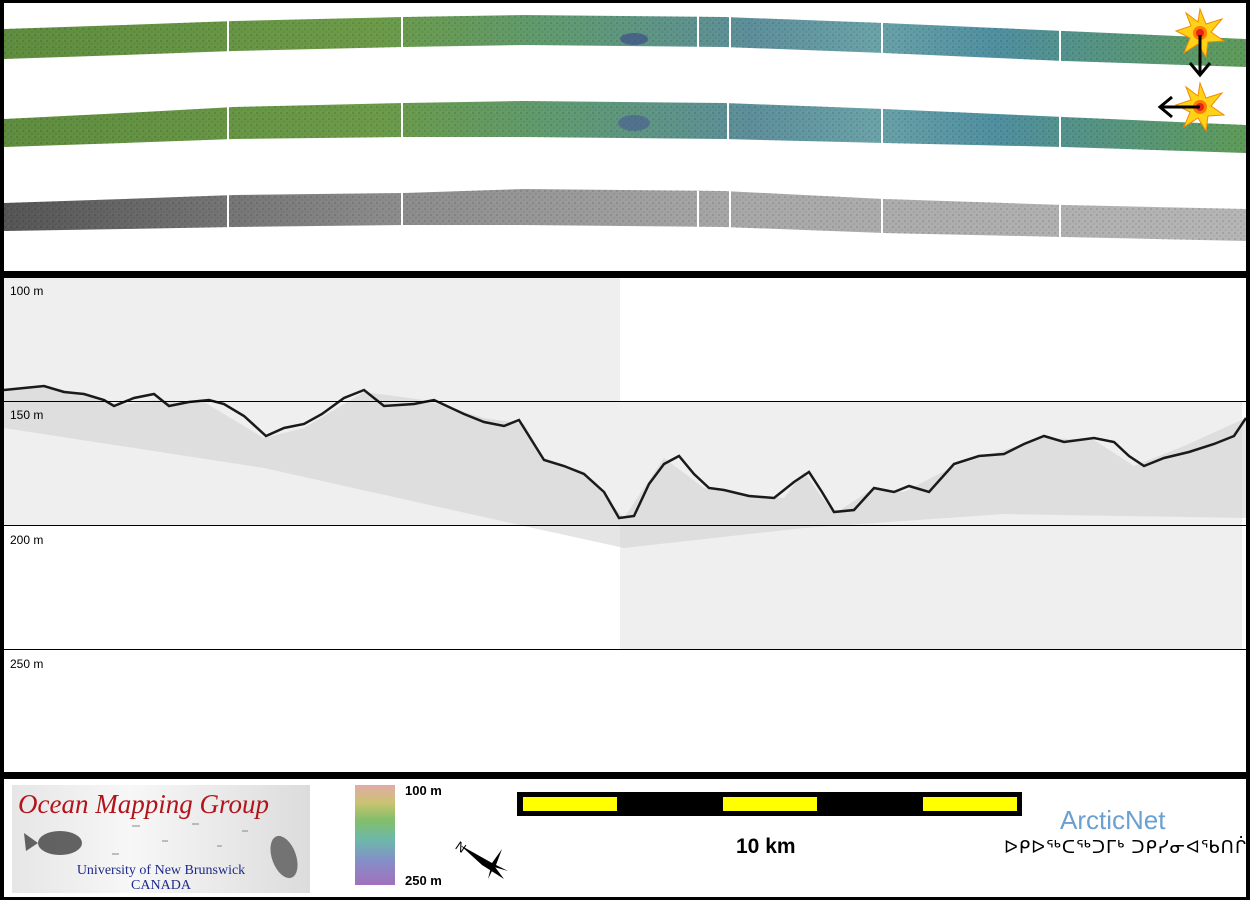  I want to click on arrow-down-icon, so click(1200, 56).